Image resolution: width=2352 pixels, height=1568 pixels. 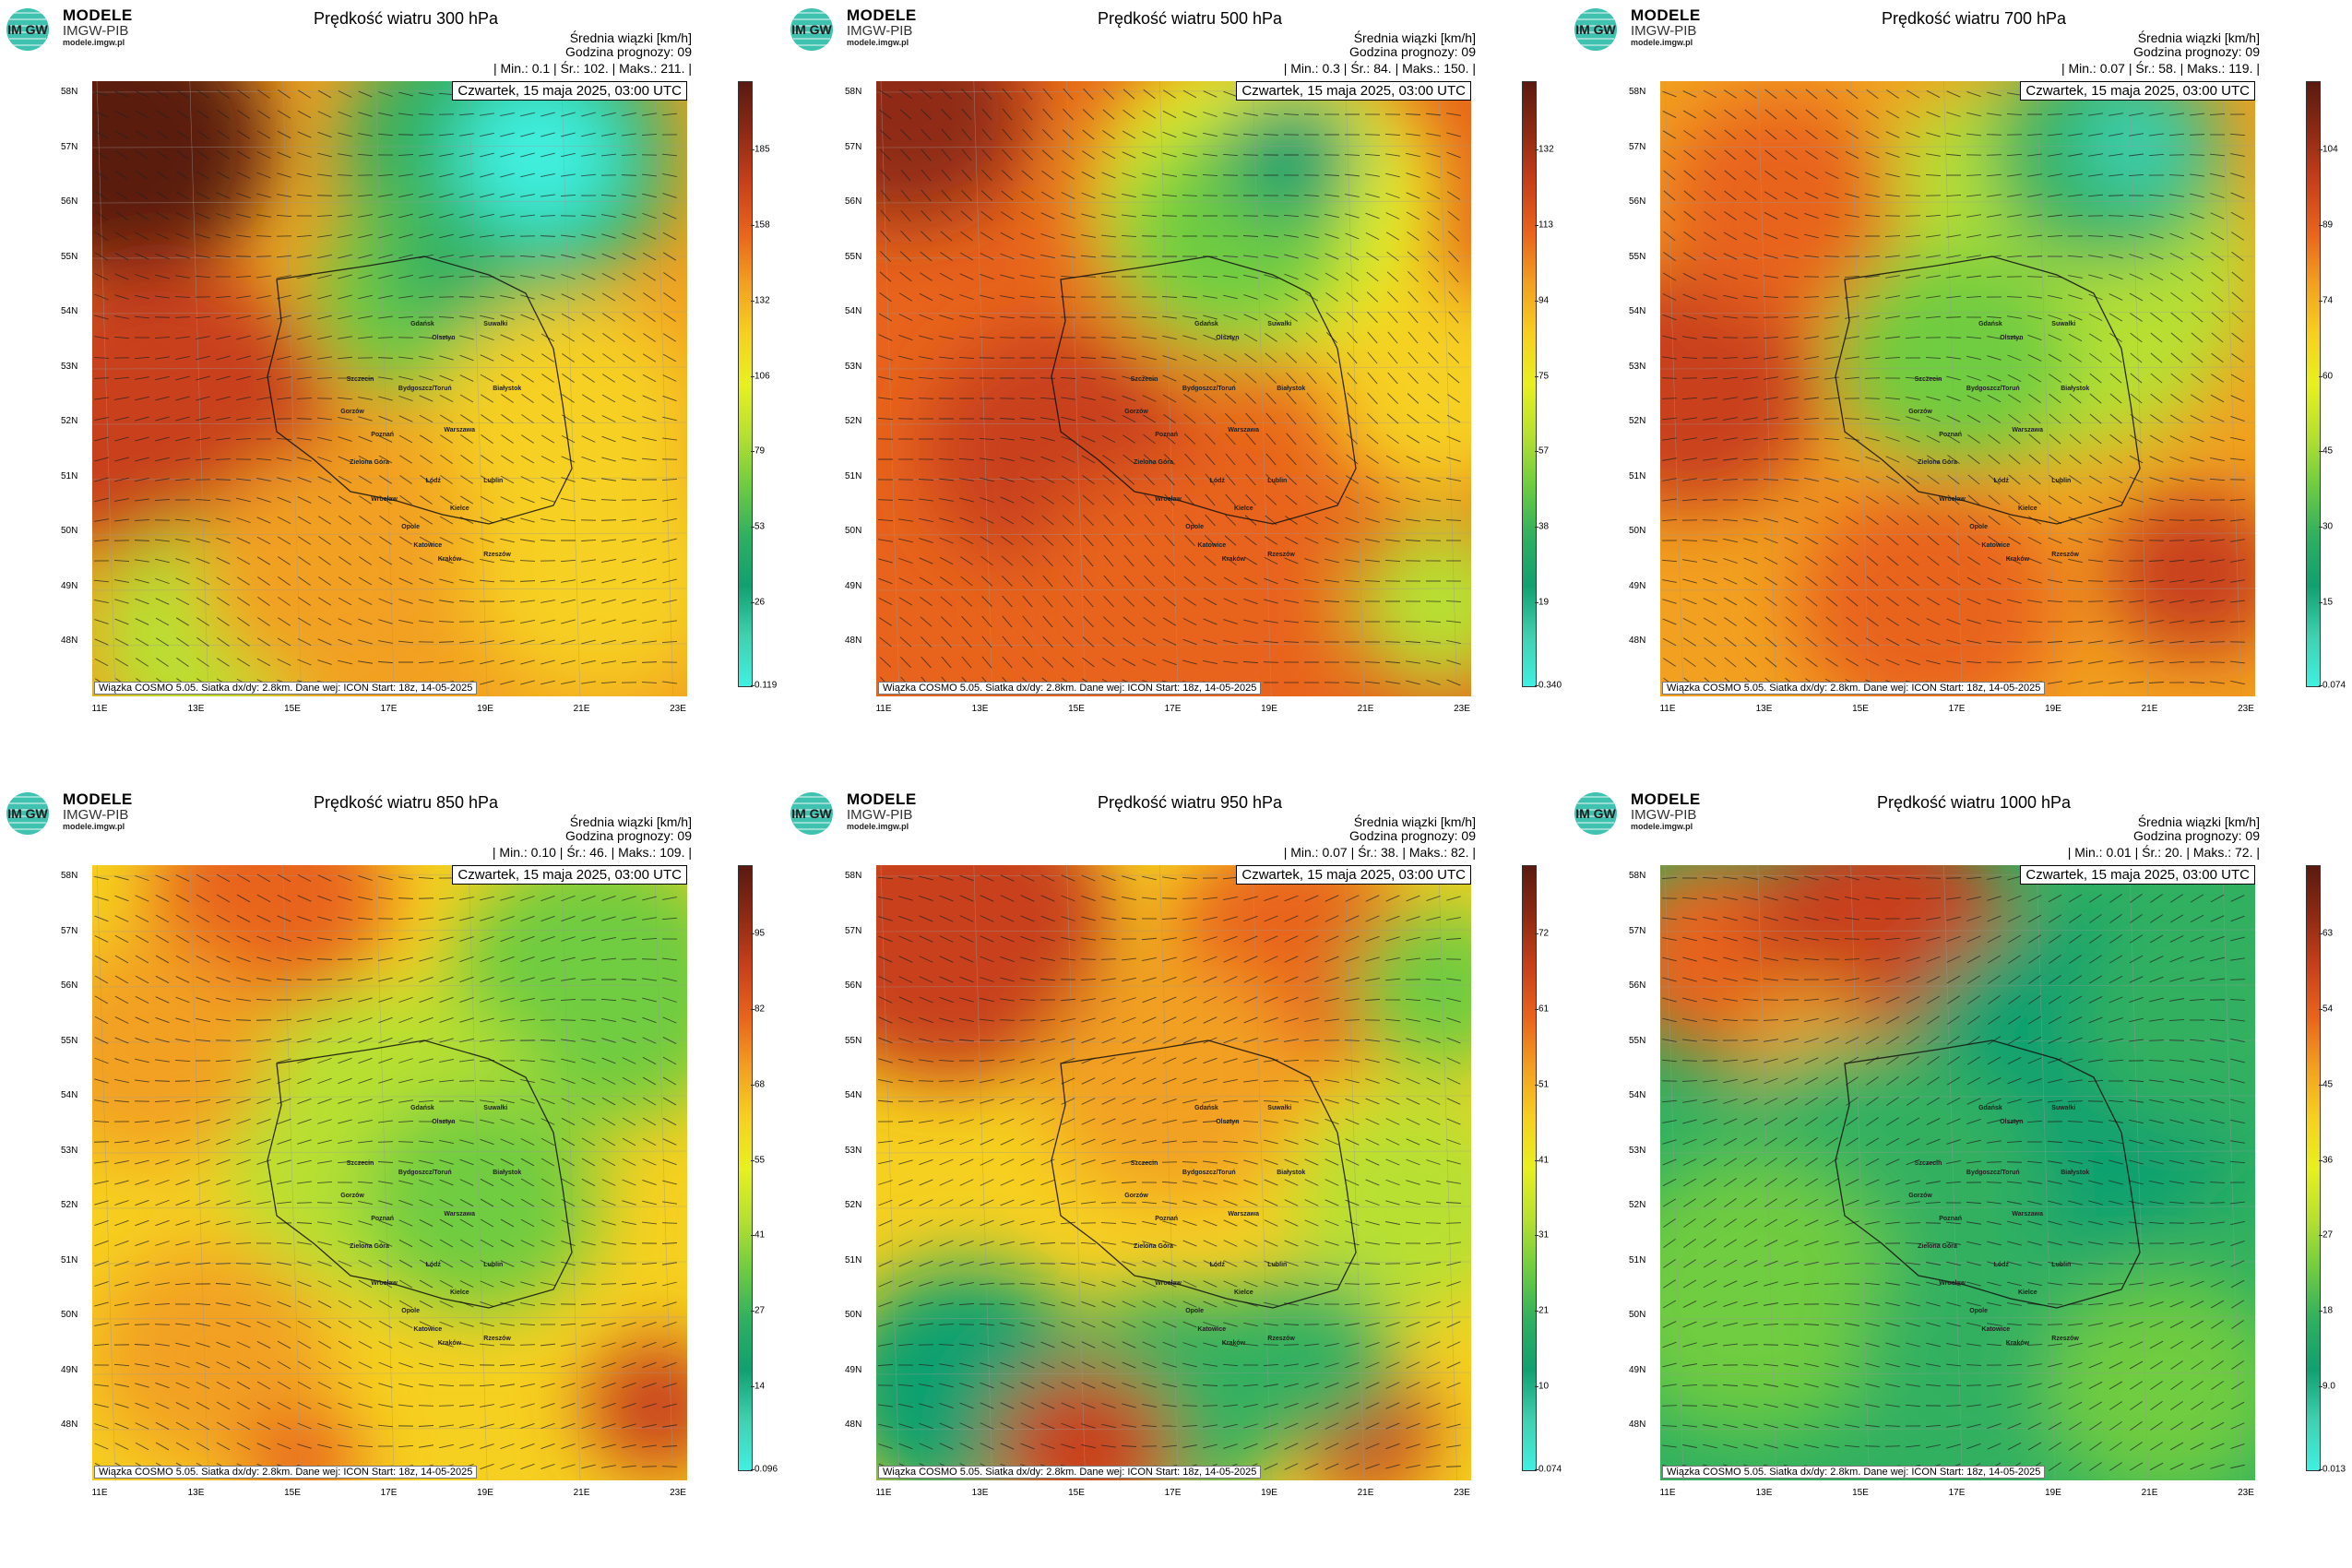 What do you see at coordinates (1227, 338) in the screenshot?
I see `city-label: Olsztyn` at bounding box center [1227, 338].